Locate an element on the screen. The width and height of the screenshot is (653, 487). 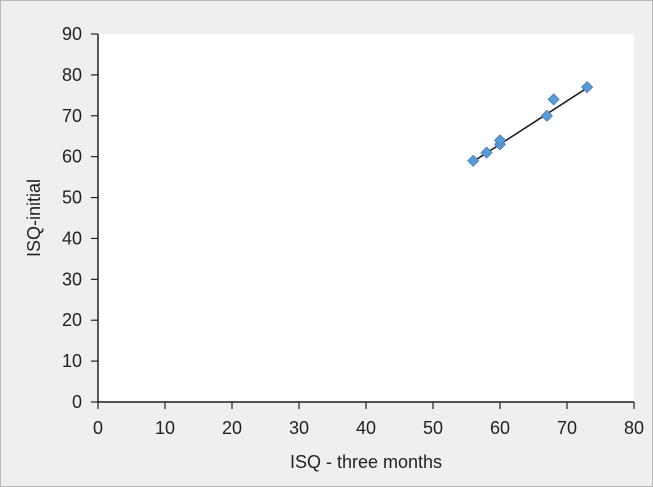
y-tick-label: 40 is located at coordinates (72, 238).